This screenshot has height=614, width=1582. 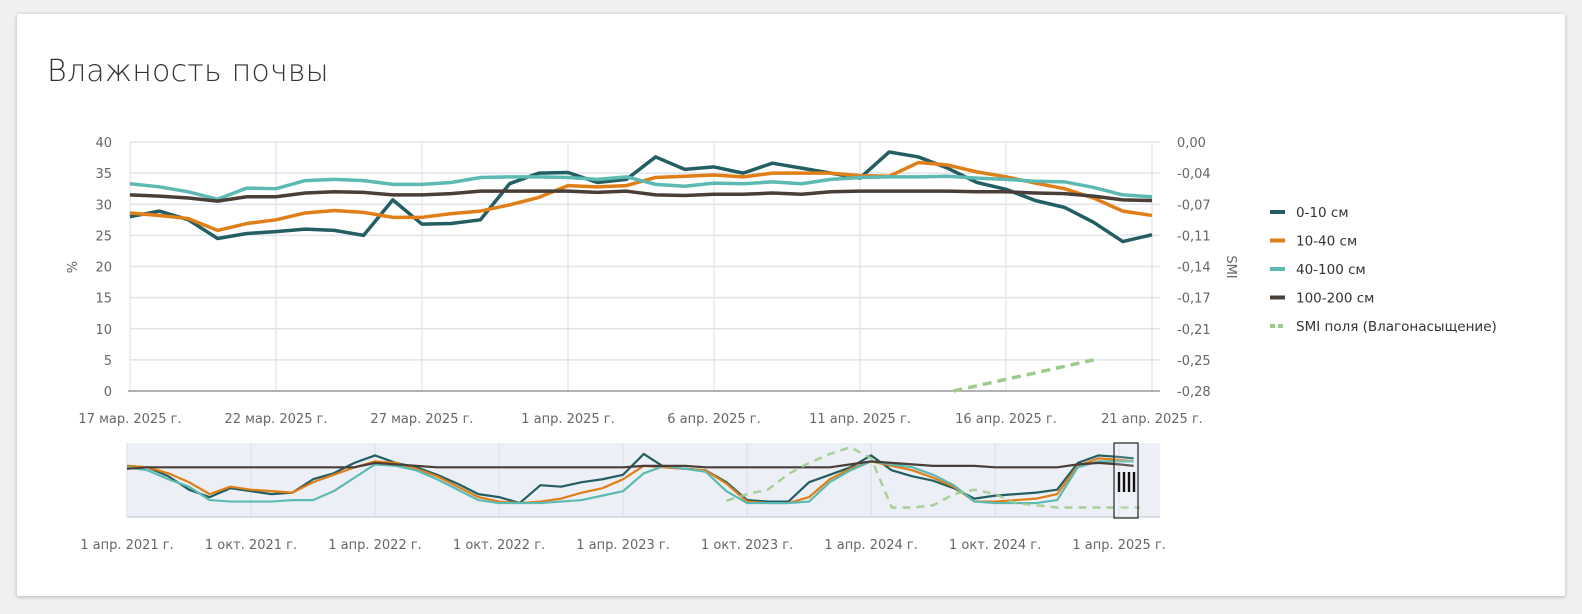 I want to click on navigator-x-tick-label: 1 апр. 2024 г., so click(x=871, y=545).